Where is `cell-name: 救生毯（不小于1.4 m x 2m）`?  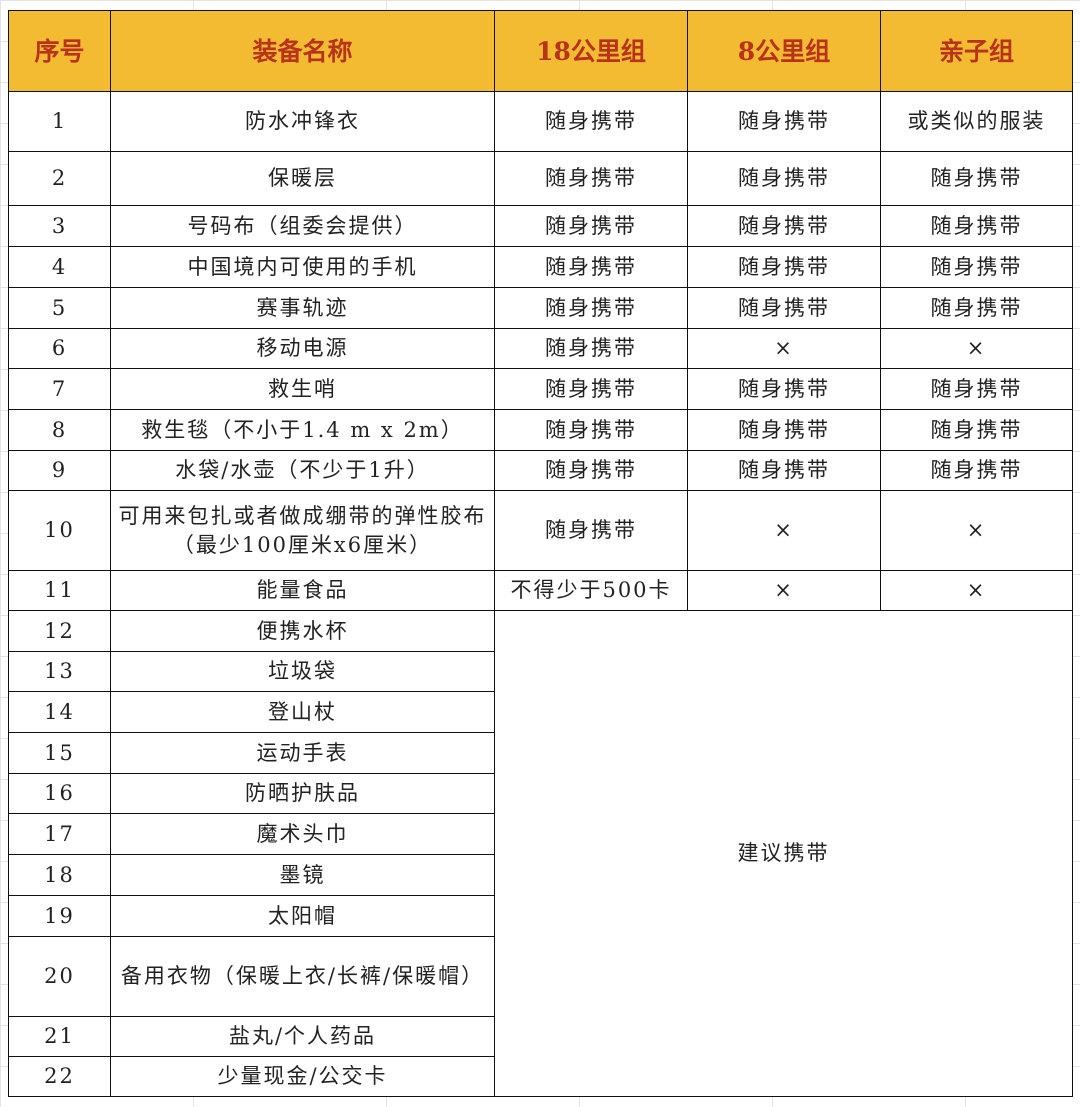
cell-name: 救生毯（不小于1.4 m x 2m） is located at coordinates (302, 430).